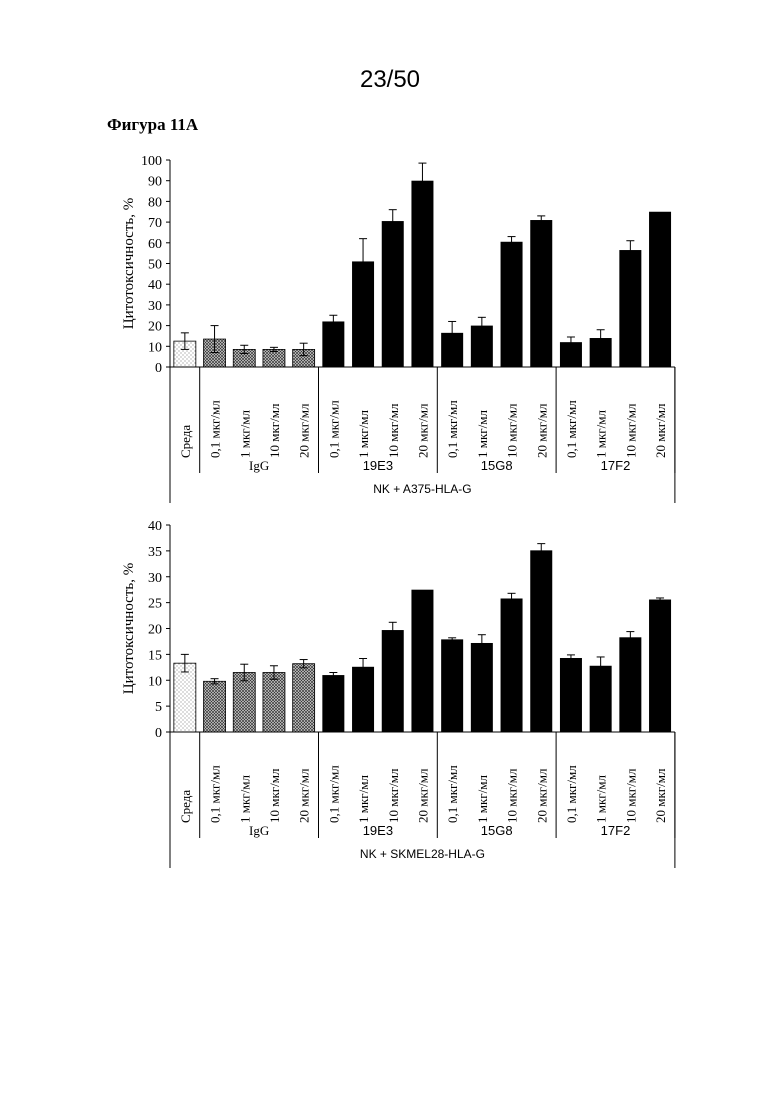  I want to click on y-tick-label: 80, so click(155, 202).